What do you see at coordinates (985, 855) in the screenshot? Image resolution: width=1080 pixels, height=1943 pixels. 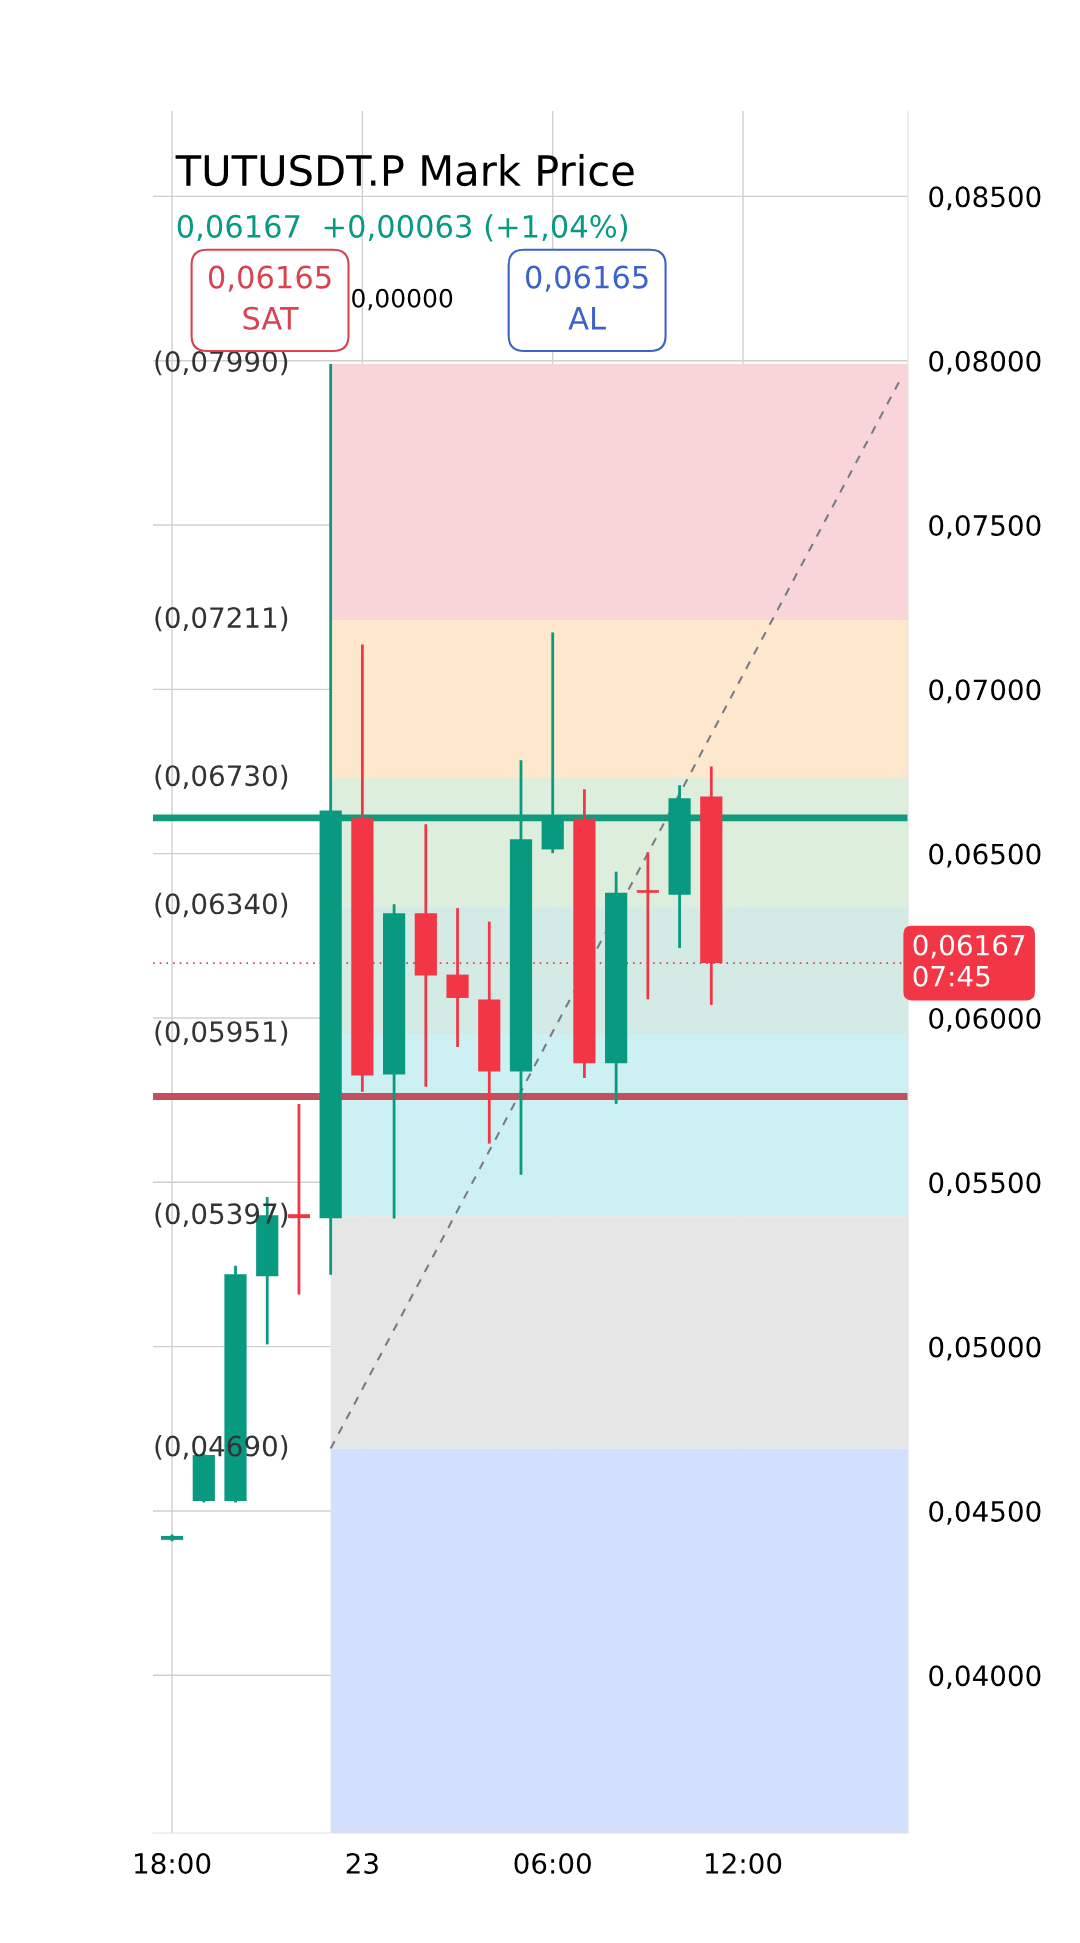 I see `y-tick-label: 0,06500` at bounding box center [985, 855].